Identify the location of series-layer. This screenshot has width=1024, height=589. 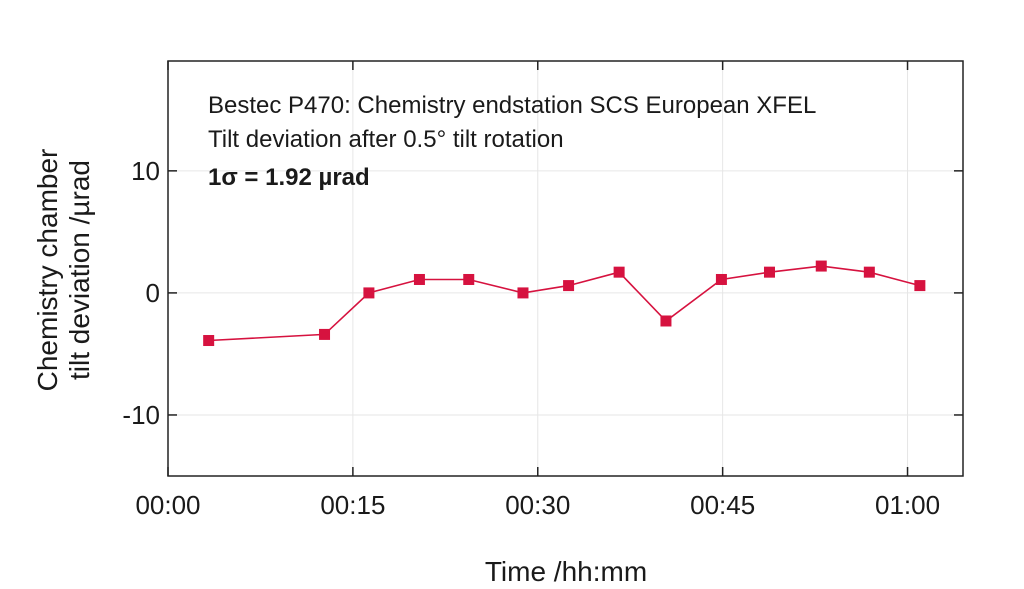
(564, 303).